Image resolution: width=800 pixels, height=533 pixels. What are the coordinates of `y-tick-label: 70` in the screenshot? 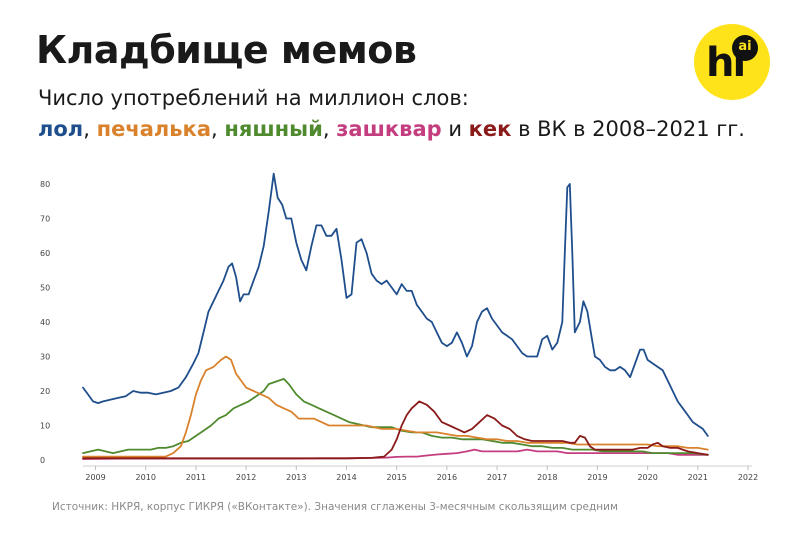 It's located at (45, 219).